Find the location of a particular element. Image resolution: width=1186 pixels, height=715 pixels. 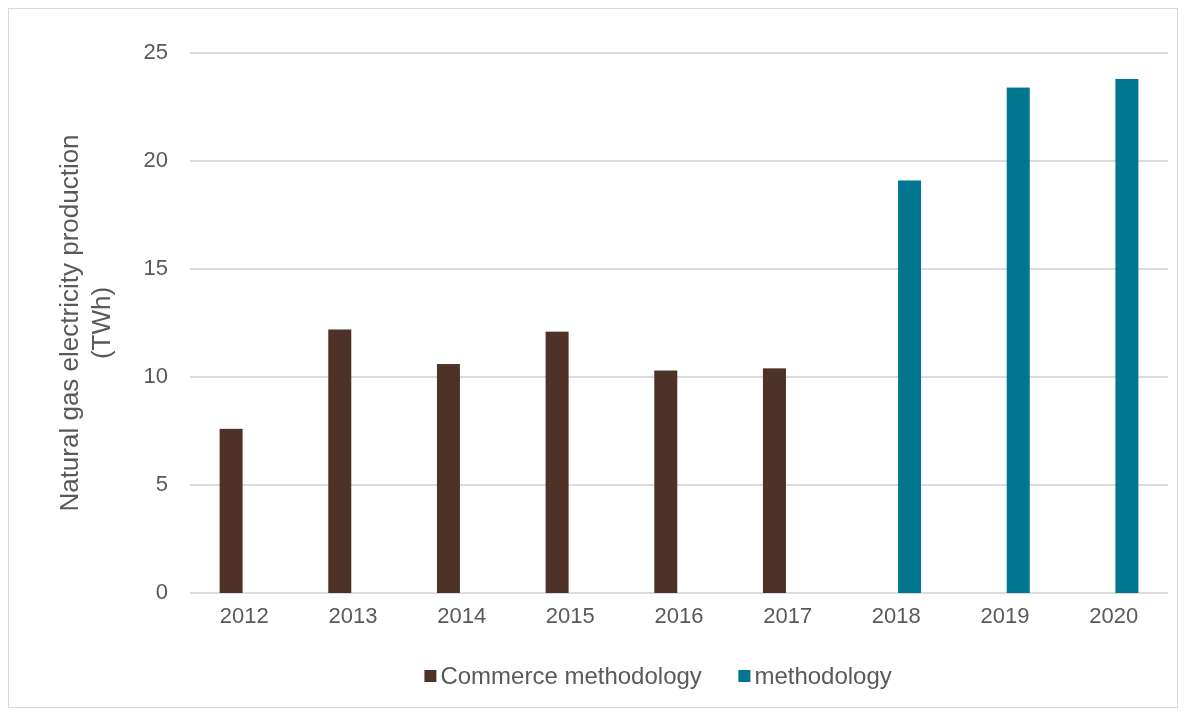

x-tick-label: 2020 is located at coordinates (1114, 615).